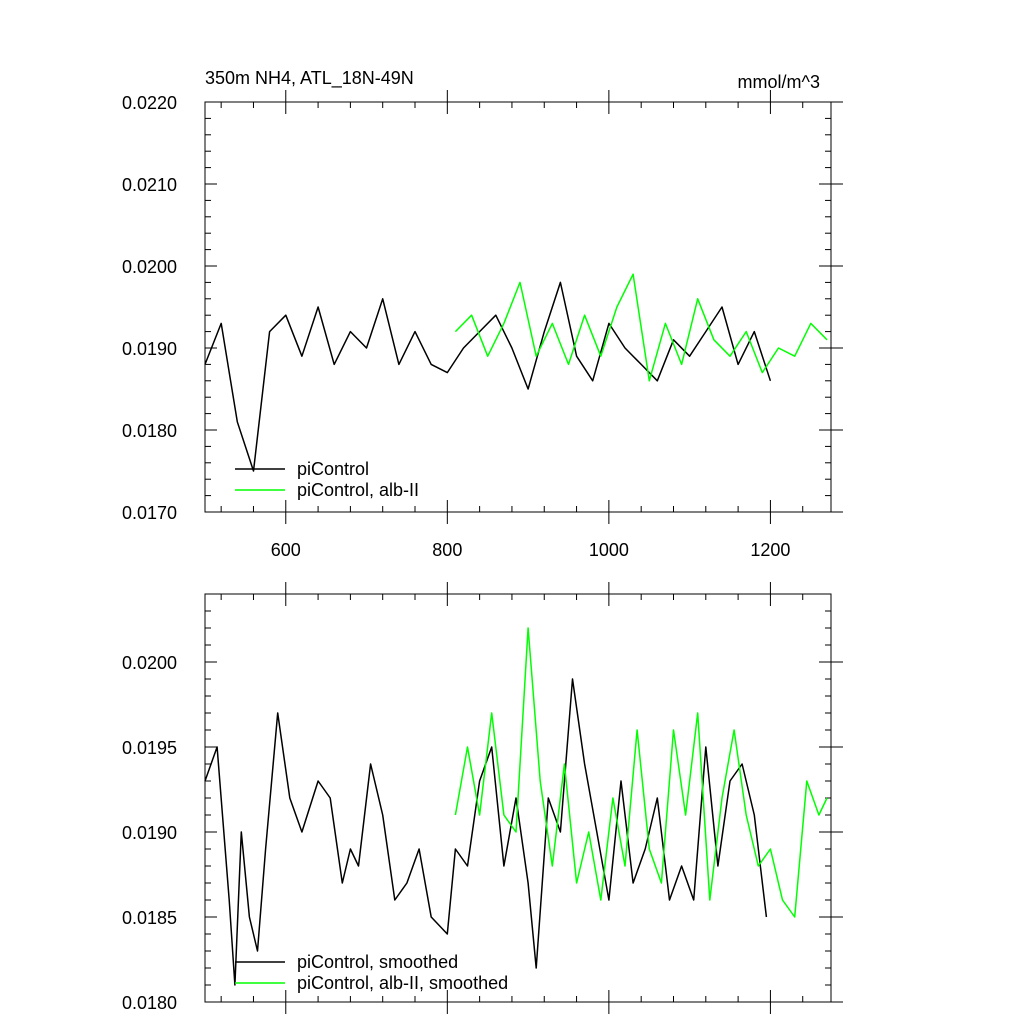 This screenshot has width=1024, height=1024. I want to click on legend-label-picontrol-smoothed: piControl, smoothed, so click(377, 962).